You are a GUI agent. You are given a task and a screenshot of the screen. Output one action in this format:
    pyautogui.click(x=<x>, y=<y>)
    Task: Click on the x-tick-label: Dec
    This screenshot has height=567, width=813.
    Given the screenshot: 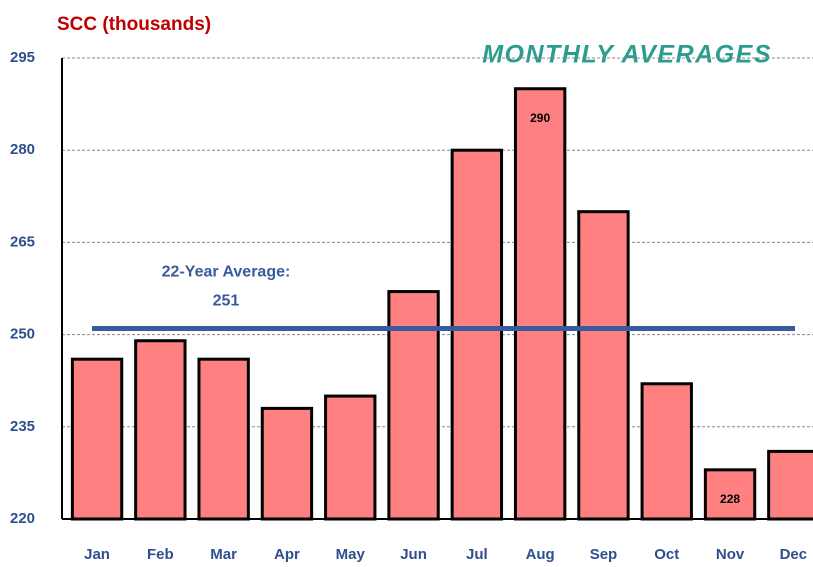 What is the action you would take?
    pyautogui.click(x=794, y=554)
    